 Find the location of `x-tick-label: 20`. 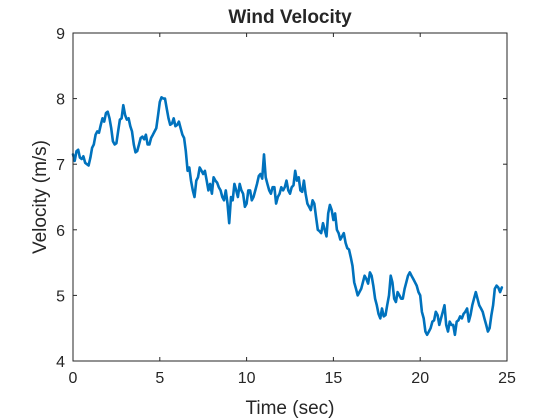

x-tick-label: 20 is located at coordinates (420, 378).